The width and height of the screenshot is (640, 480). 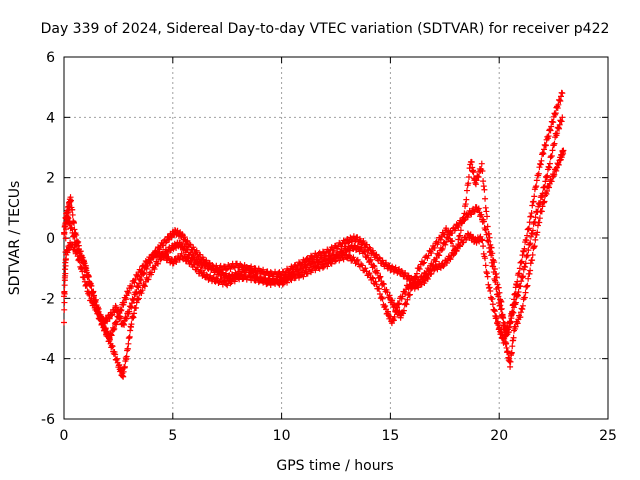 I want to click on x-tick-label: 10, so click(x=282, y=436).